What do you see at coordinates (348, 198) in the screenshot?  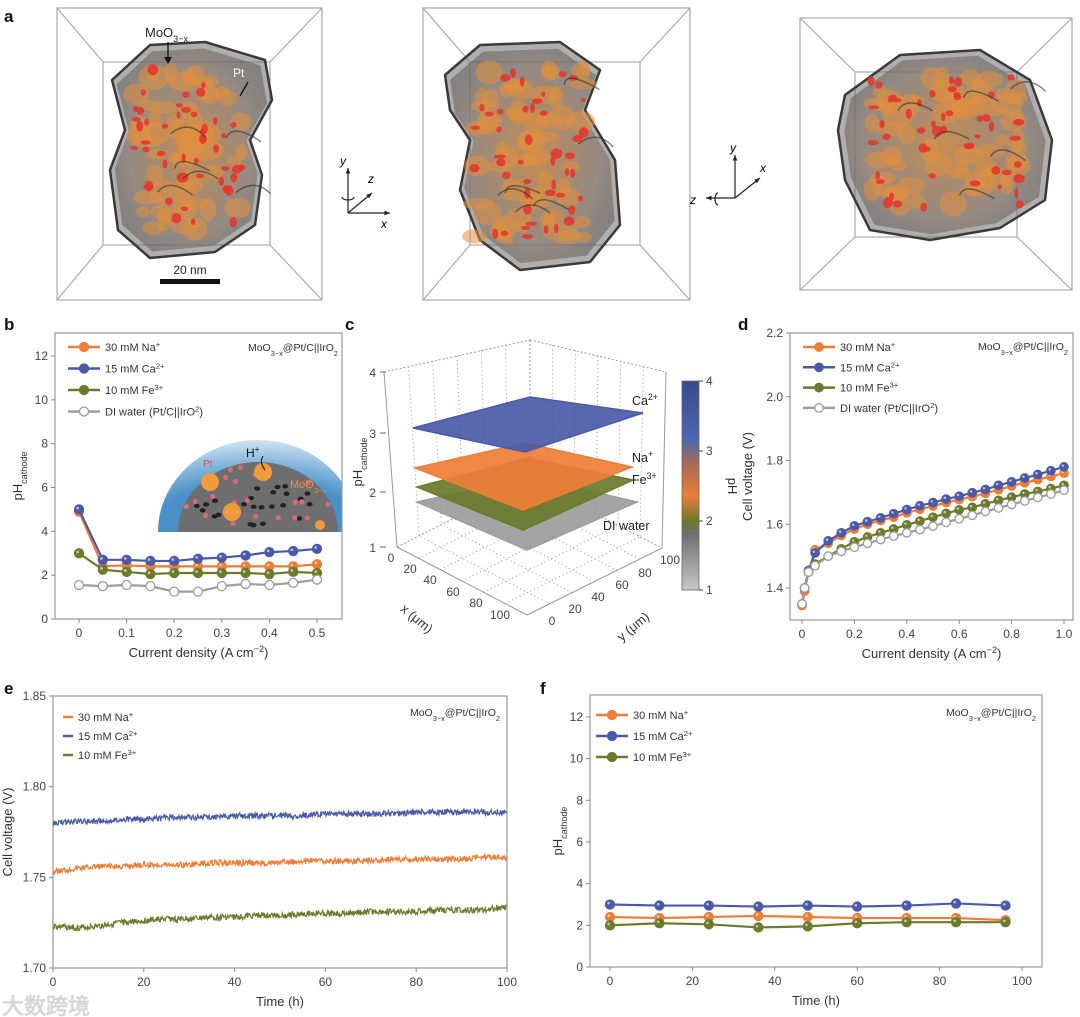 I see `rotation-icon` at bounding box center [348, 198].